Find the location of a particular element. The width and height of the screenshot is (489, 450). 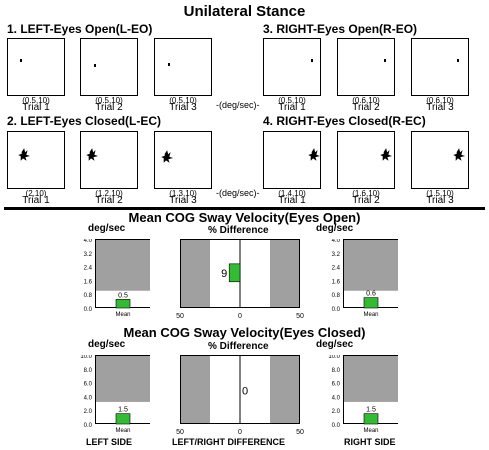

difference-value-label: 0 is located at coordinates (245, 392).